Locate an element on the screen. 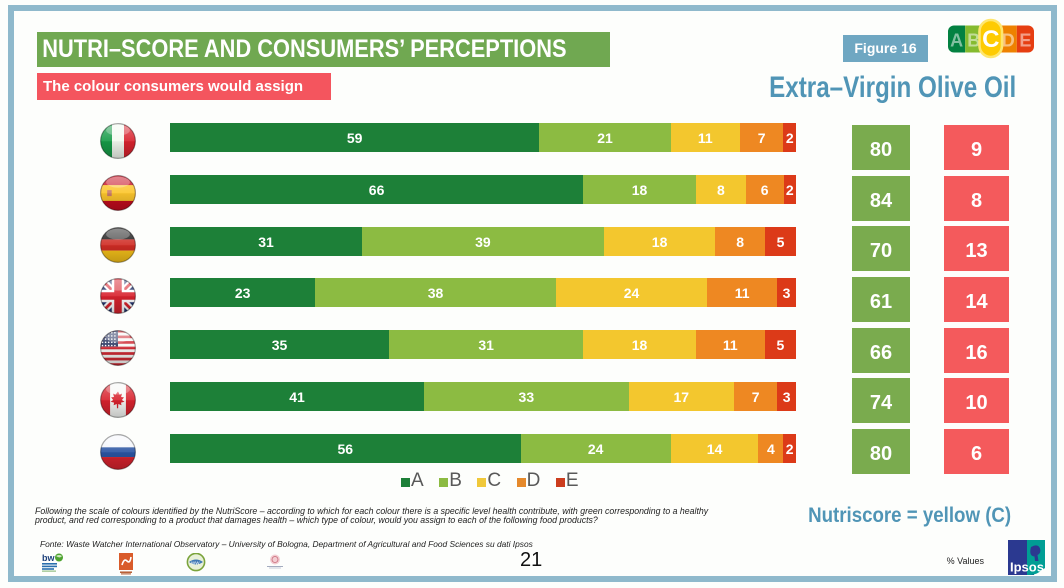 The image size is (1064, 588). svg-text: C is located at coordinates (990, 39).